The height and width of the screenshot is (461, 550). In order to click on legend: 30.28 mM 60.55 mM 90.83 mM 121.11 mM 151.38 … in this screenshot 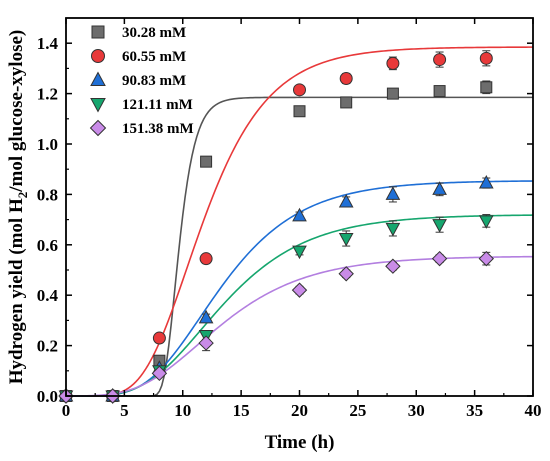, I will do `click(141, 81)`.